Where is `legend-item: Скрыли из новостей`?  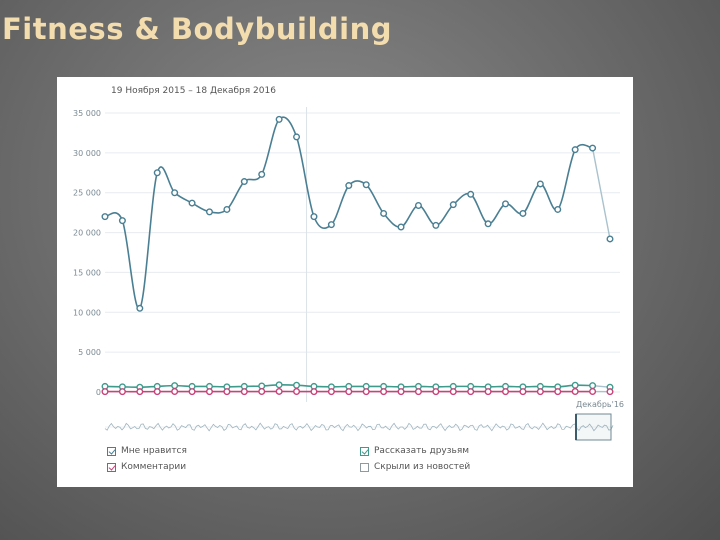
legend-item: Скрыли из новостей is located at coordinates (415, 467).